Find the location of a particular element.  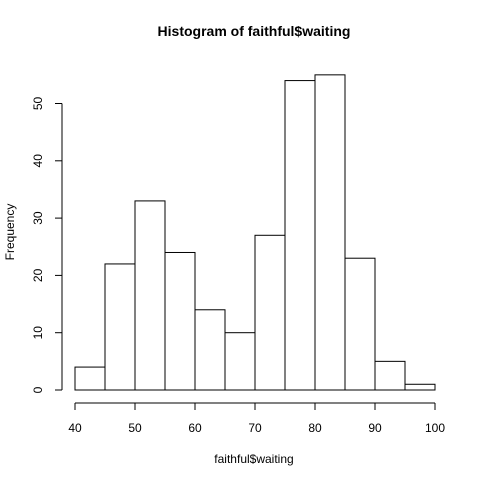

x-tick-label: 100 is located at coordinates (435, 428).